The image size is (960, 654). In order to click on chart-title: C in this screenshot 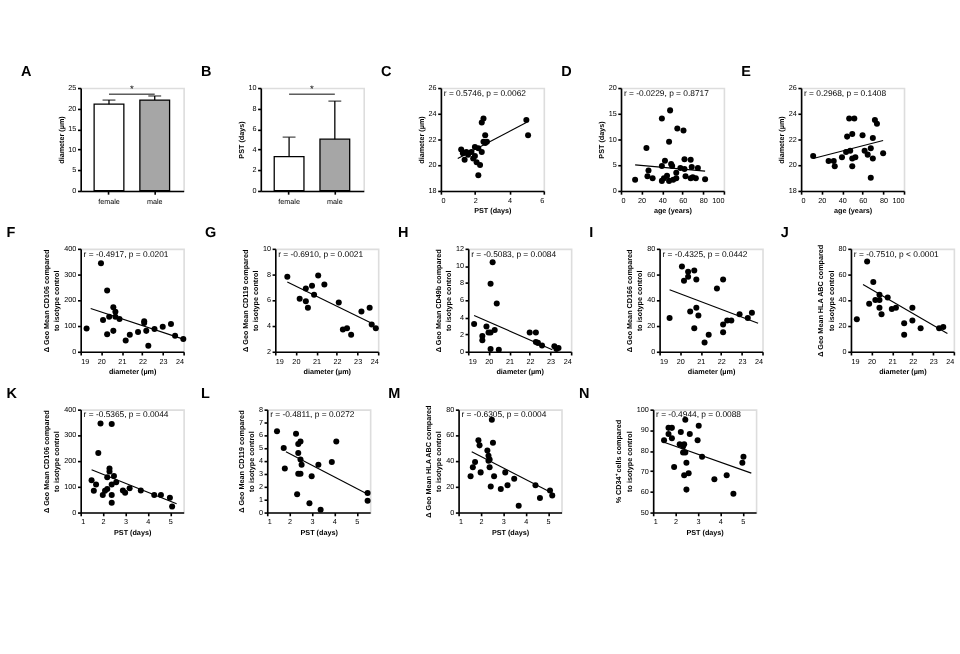, I will do `click(387, 71)`.